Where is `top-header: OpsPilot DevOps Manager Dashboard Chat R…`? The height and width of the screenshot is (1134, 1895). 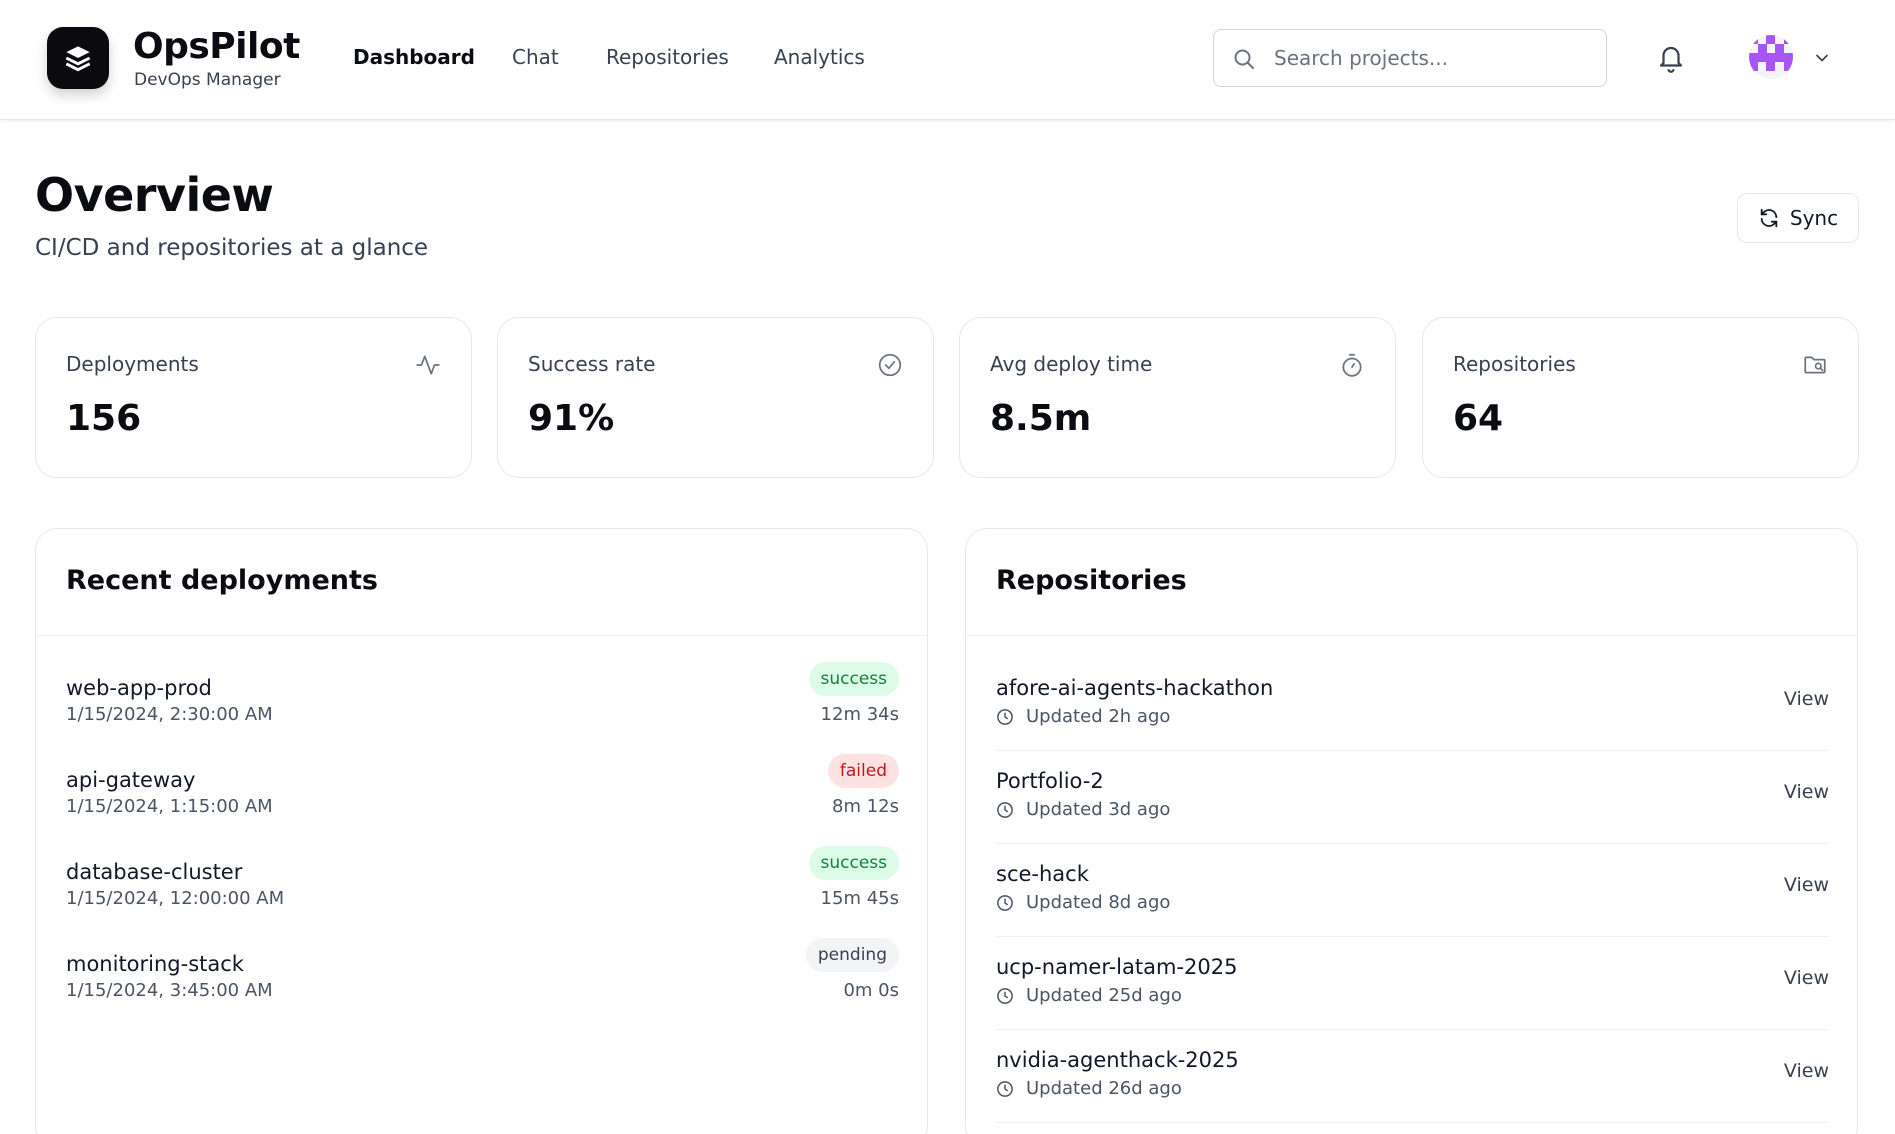 top-header: OpsPilot DevOps Manager Dashboard Chat R… is located at coordinates (947, 60).